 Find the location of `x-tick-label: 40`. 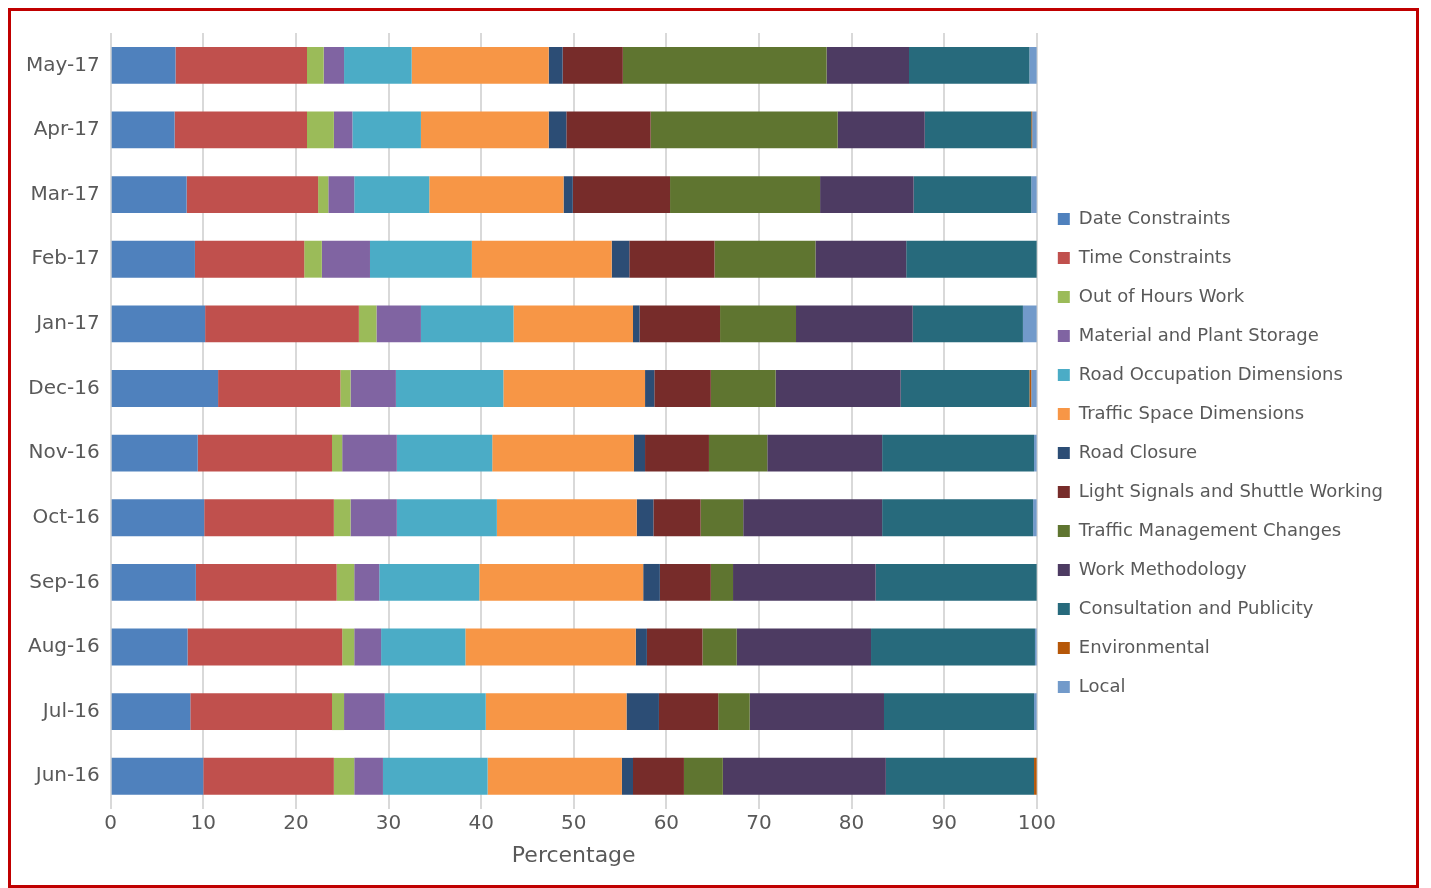

x-tick-label: 40 is located at coordinates (481, 821).